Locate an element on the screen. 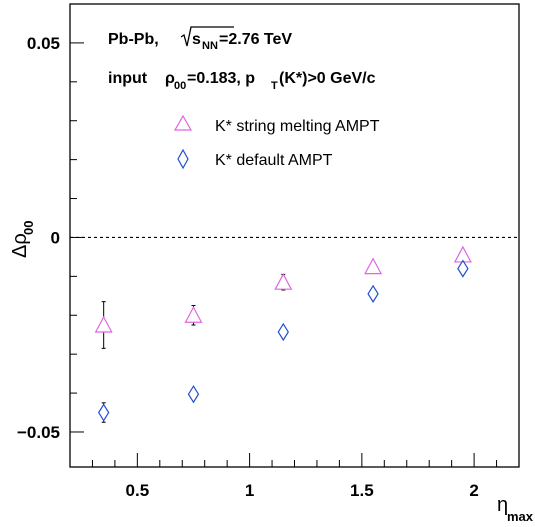 The height and width of the screenshot is (527, 535). annotation-pt-condition: (K*)>0 GeV/c is located at coordinates (327, 78).